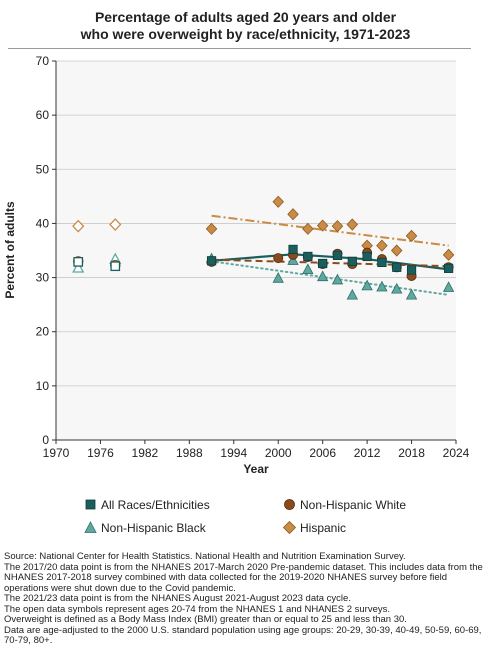 The width and height of the screenshot is (491, 647). Describe the element at coordinates (323, 528) in the screenshot. I see `legend-label-hispanic: Hispanic` at that location.